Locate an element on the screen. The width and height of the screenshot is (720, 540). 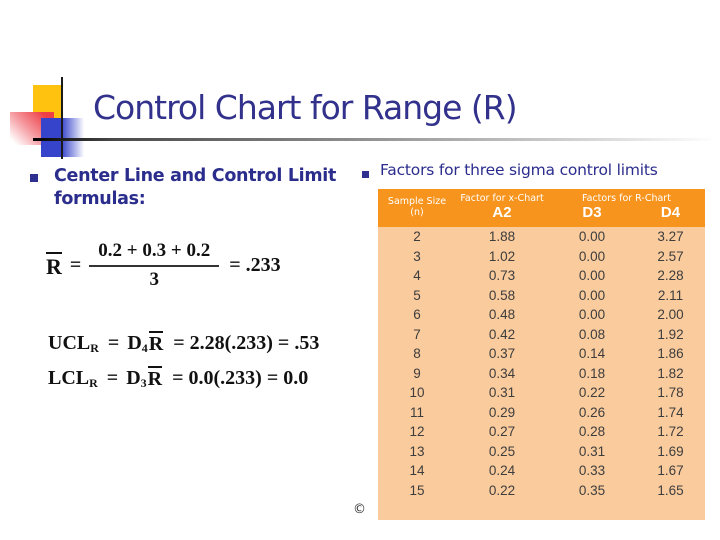
table-cell: 6 is located at coordinates (417, 315).